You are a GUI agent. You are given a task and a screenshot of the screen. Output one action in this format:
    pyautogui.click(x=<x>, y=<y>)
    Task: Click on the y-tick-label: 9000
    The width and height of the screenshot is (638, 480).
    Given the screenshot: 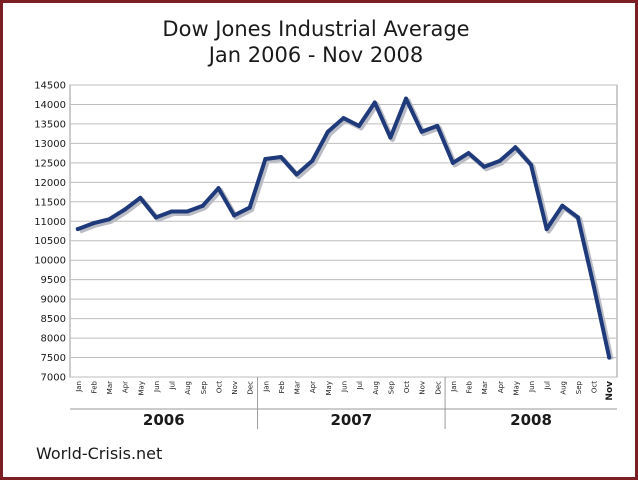 What is the action you would take?
    pyautogui.click(x=53, y=300)
    